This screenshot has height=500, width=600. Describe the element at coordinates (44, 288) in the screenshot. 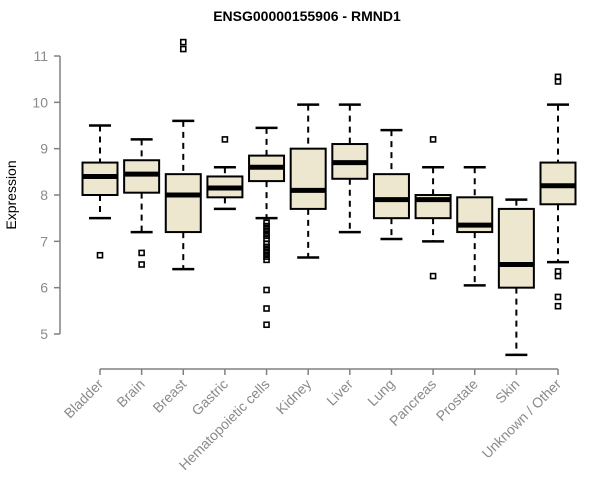

I see `y-tick-label-6: 6` at that location.